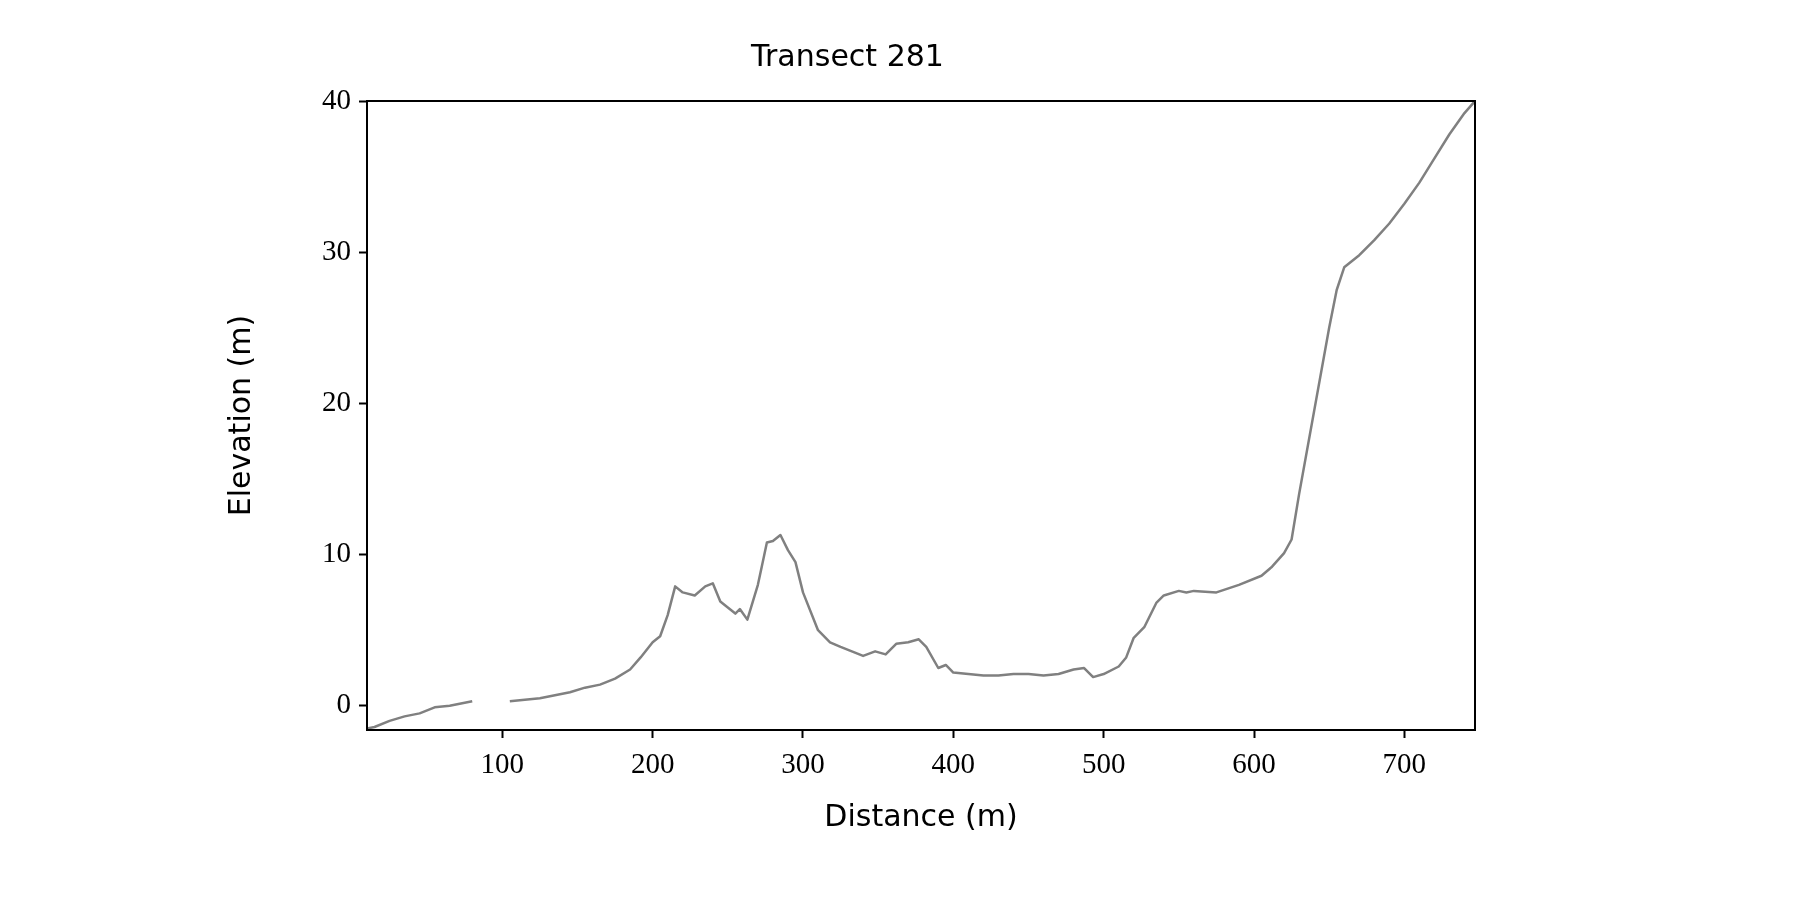 The image size is (1800, 900). Describe the element at coordinates (921, 815) in the screenshot. I see `x-axis-title: Distance (m)` at that location.